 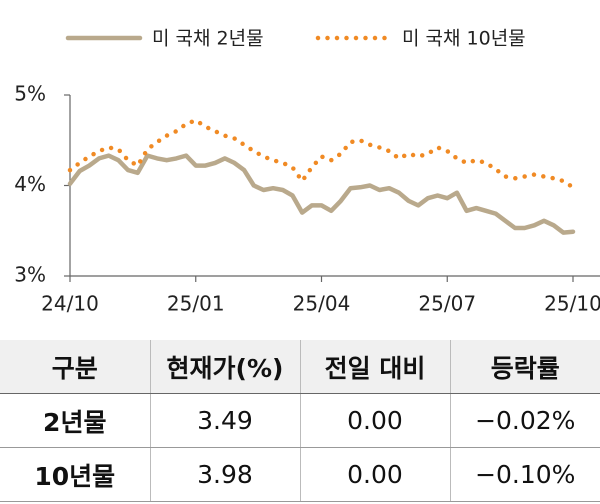 What do you see at coordinates (524, 367) in the screenshot?
I see `header-cell: 등락률` at bounding box center [524, 367].